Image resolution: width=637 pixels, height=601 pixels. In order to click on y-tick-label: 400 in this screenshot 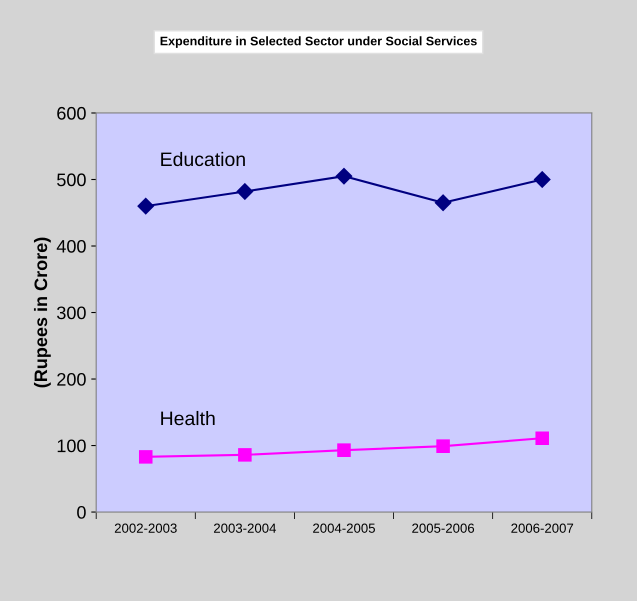, I will do `click(71, 246)`.